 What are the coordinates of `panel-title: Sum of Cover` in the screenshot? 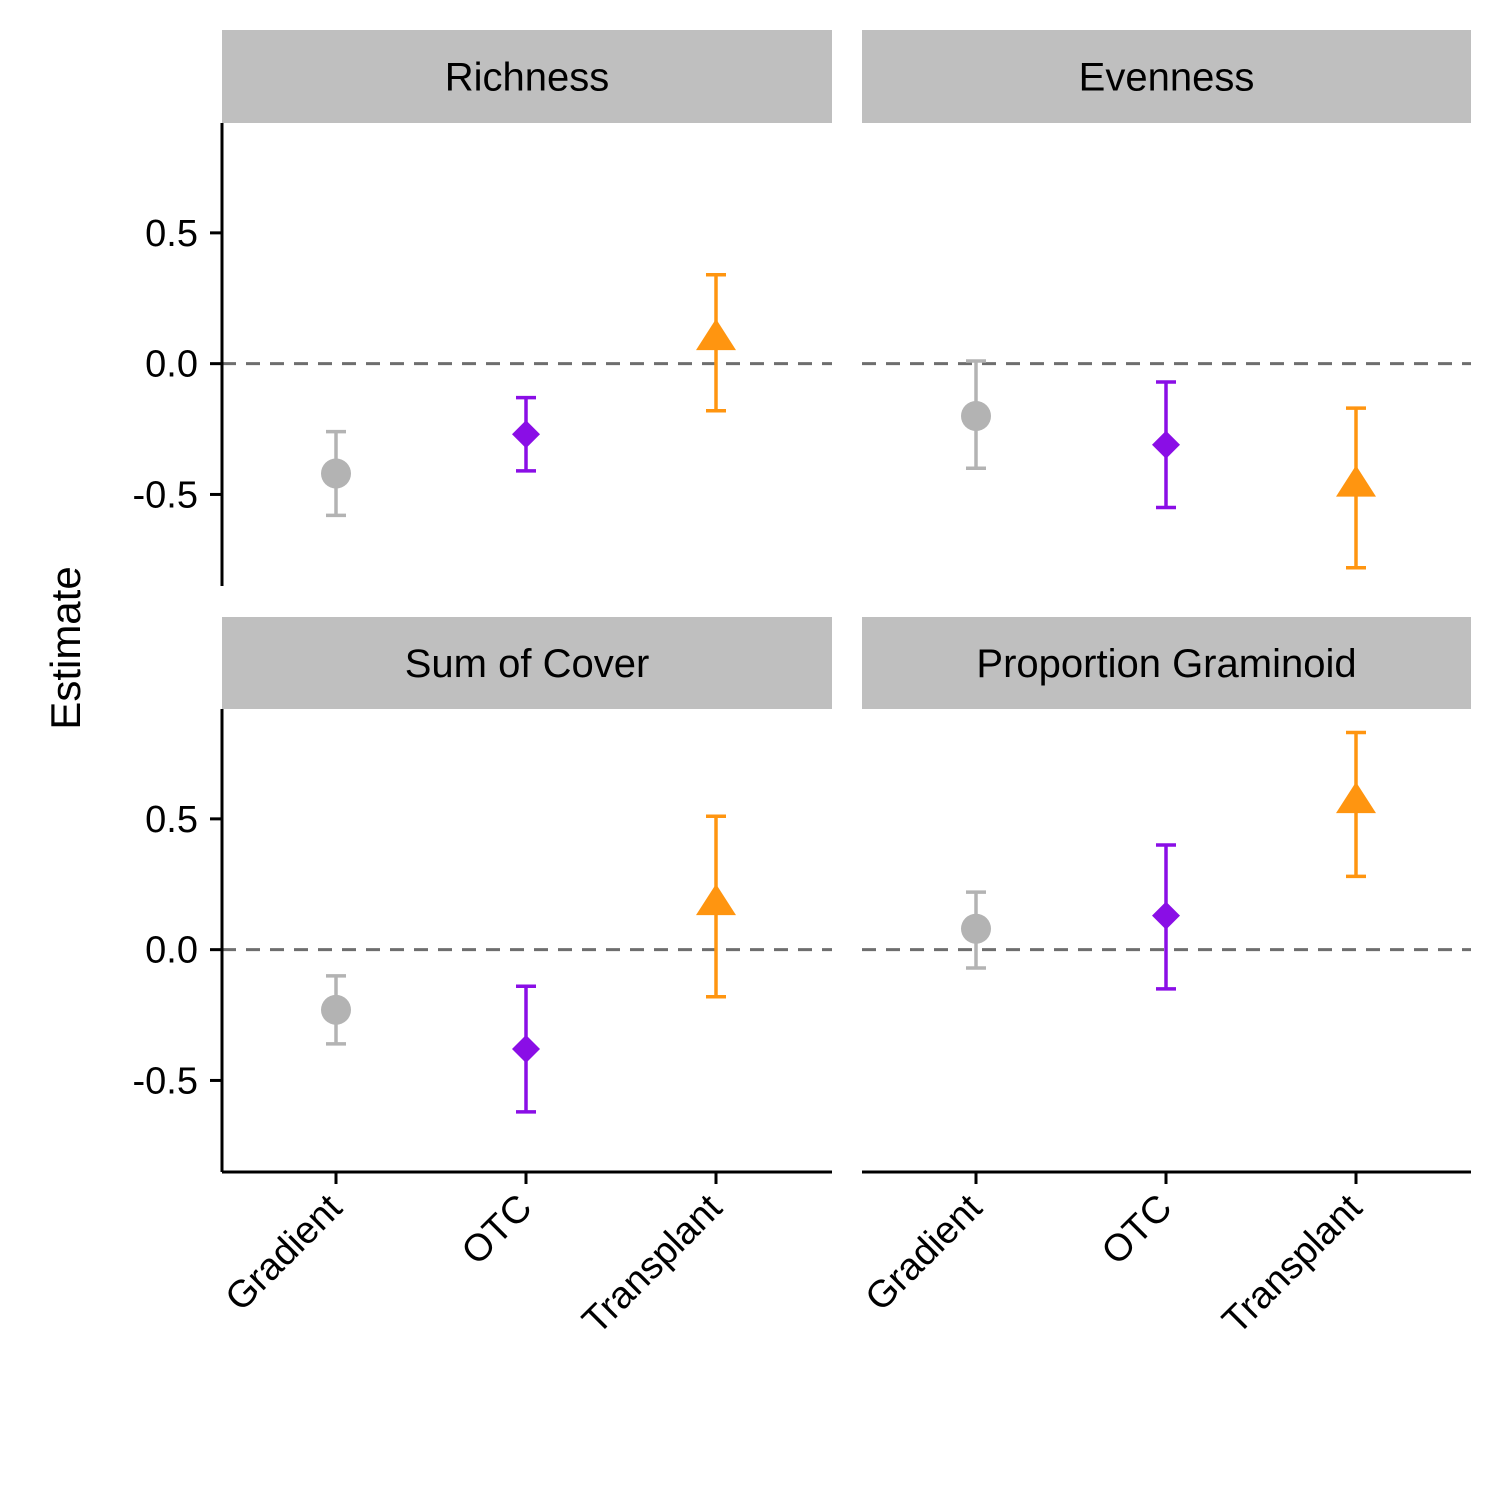 It's located at (527, 664).